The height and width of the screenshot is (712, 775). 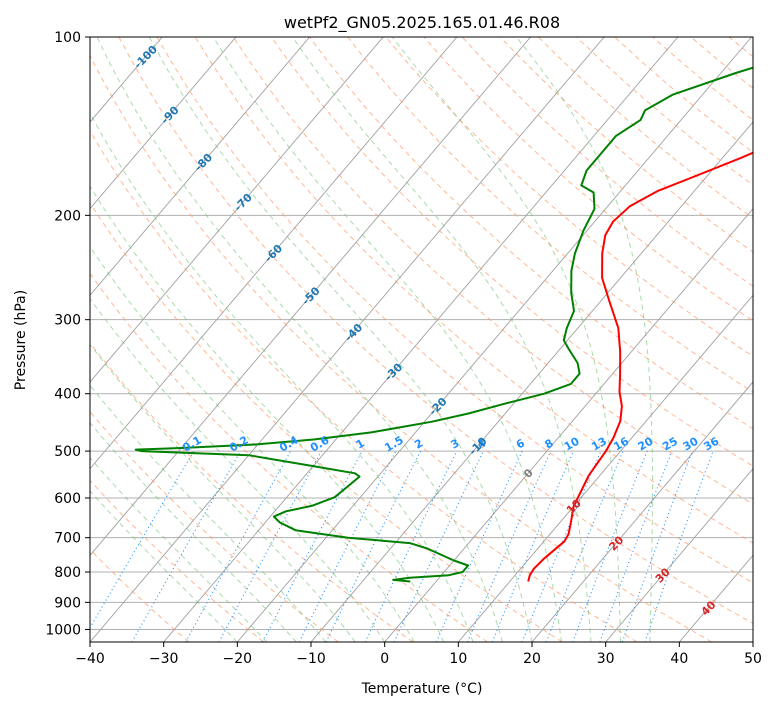 What do you see at coordinates (422, 689) in the screenshot?
I see `x-axis-title: Temperature (°C)` at bounding box center [422, 689].